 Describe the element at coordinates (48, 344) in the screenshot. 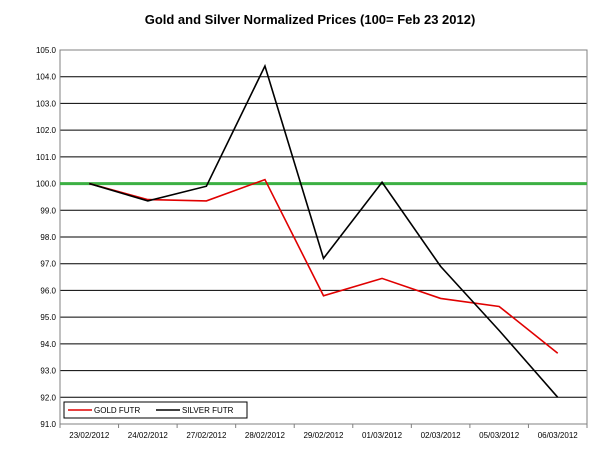

I see `y-tick-label: 94.0` at that location.